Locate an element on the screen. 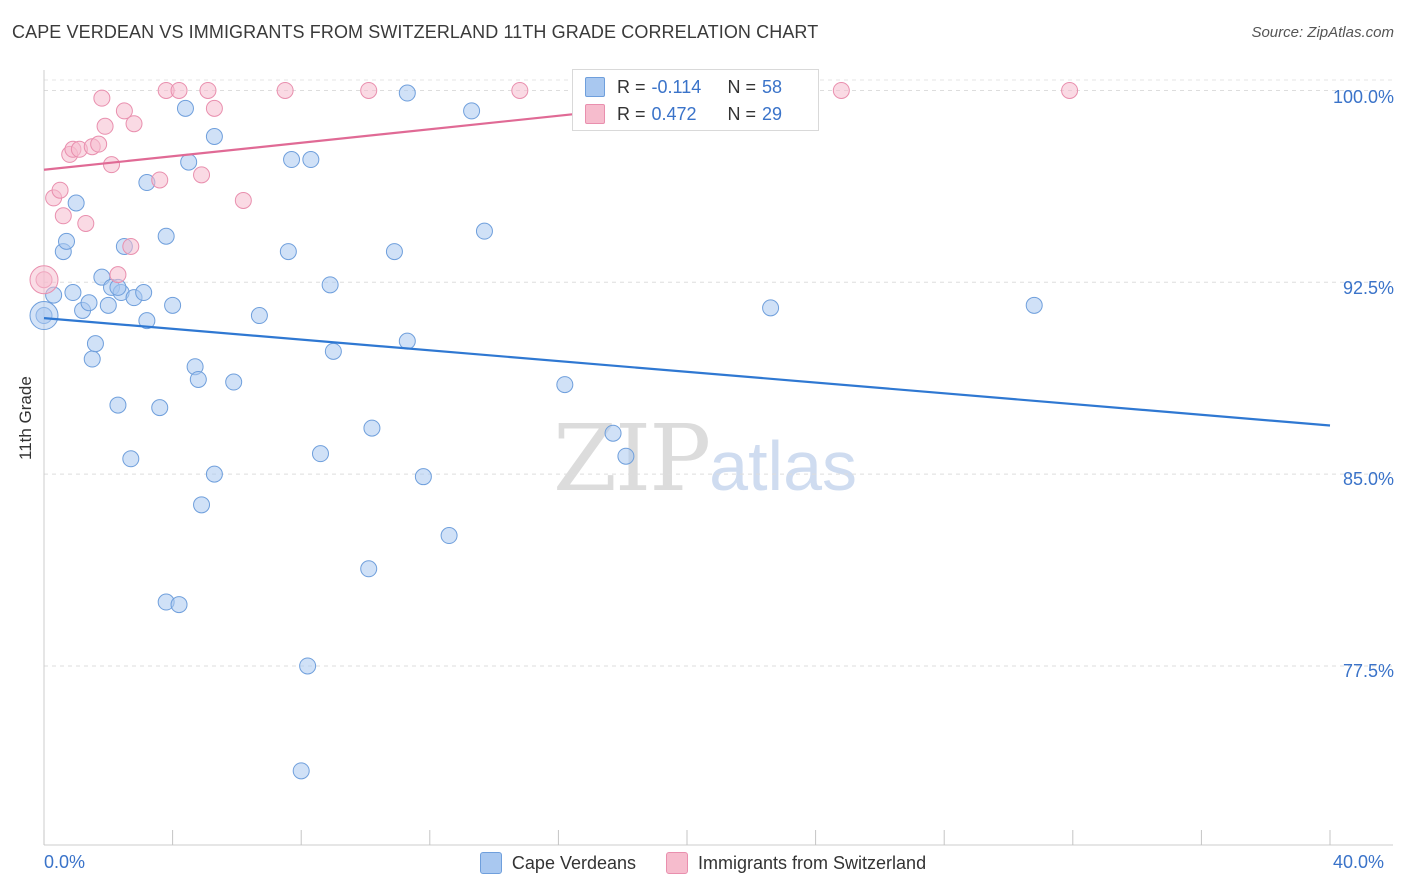  watermark-atlas: atlas is located at coordinates (783, 466).